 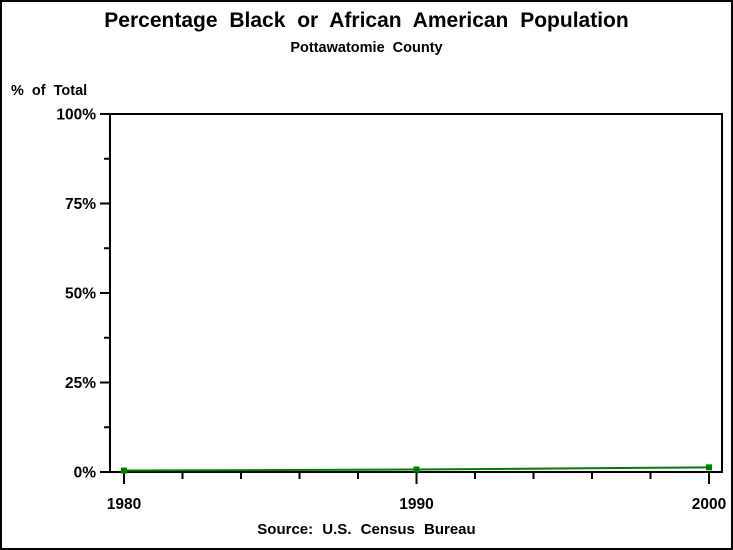 I want to click on y-tick-label: 75%, so click(x=80, y=204).